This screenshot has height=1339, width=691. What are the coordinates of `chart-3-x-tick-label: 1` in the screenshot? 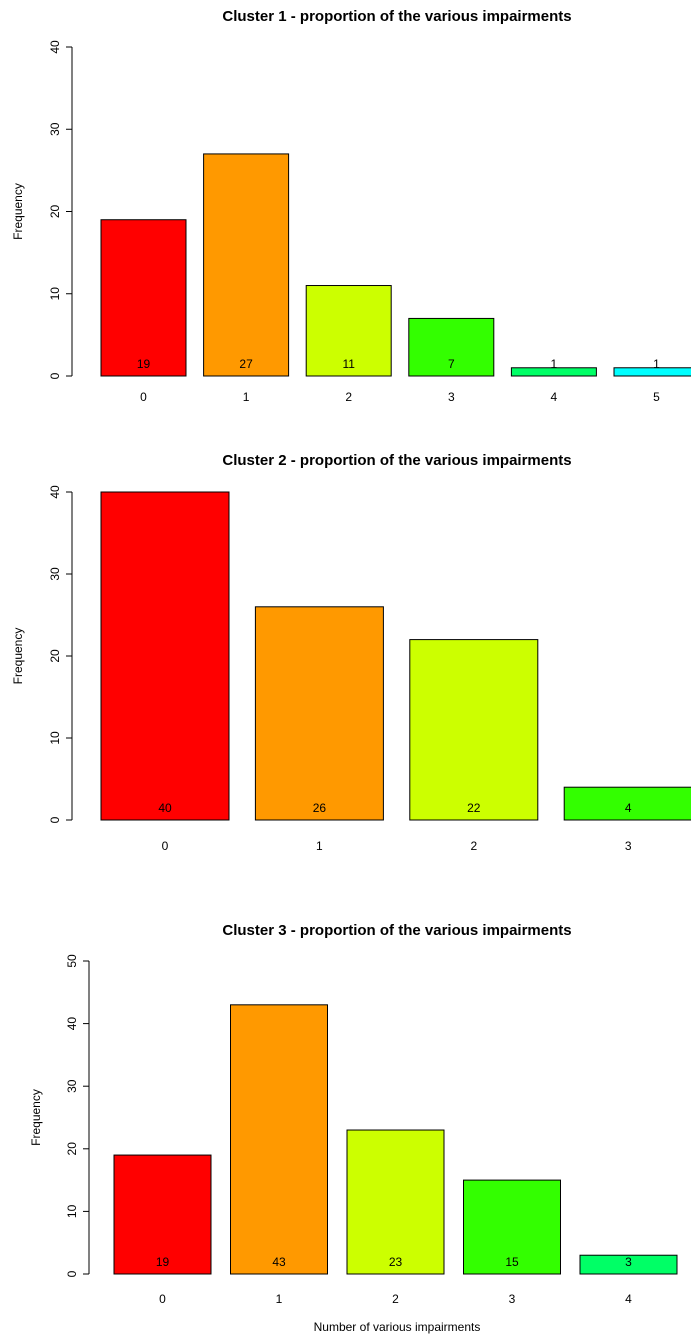 It's located at (279, 1299).